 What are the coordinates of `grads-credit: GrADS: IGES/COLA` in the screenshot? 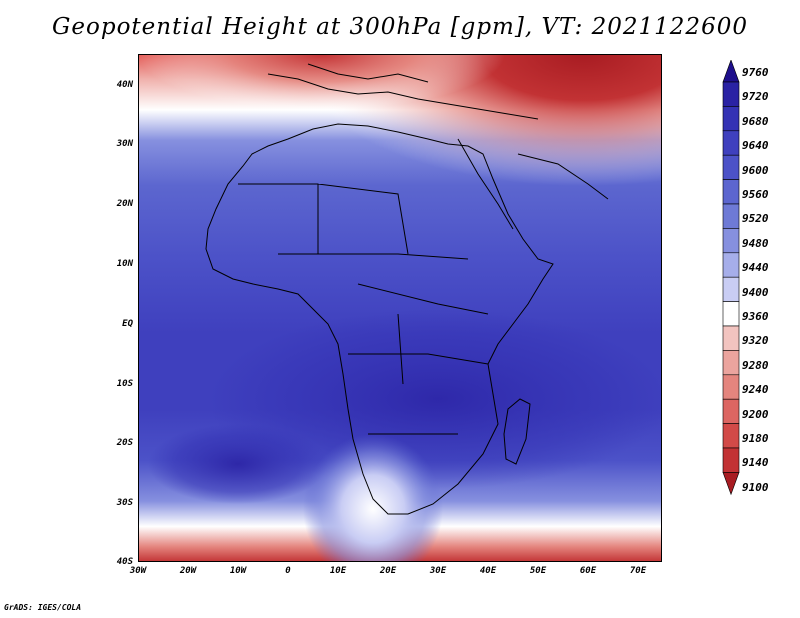 It's located at (43, 607).